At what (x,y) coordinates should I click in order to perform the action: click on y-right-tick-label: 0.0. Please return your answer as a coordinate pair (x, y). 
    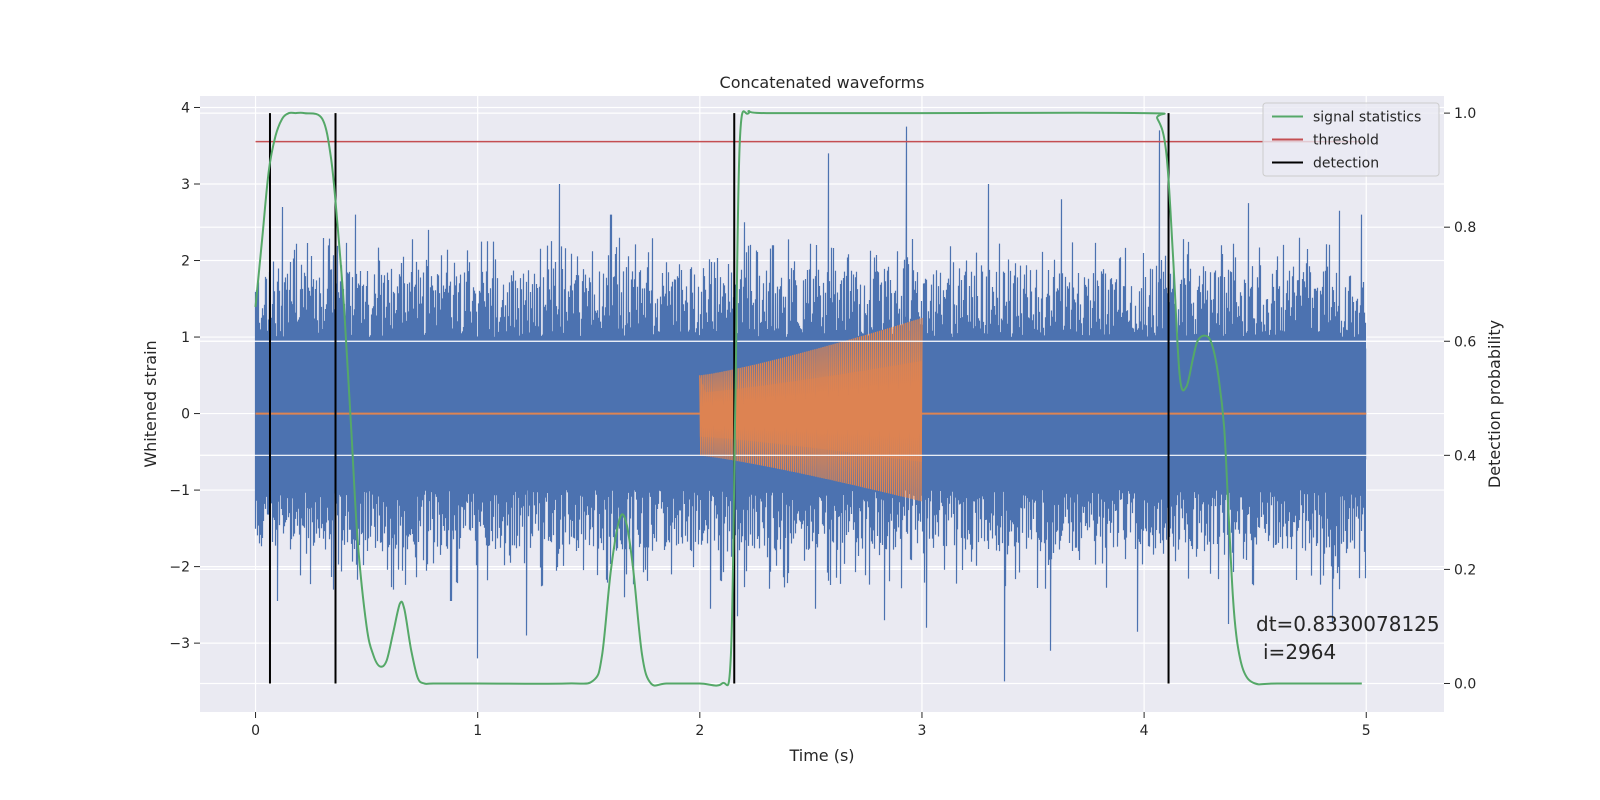
    Looking at the image, I should click on (1465, 684).